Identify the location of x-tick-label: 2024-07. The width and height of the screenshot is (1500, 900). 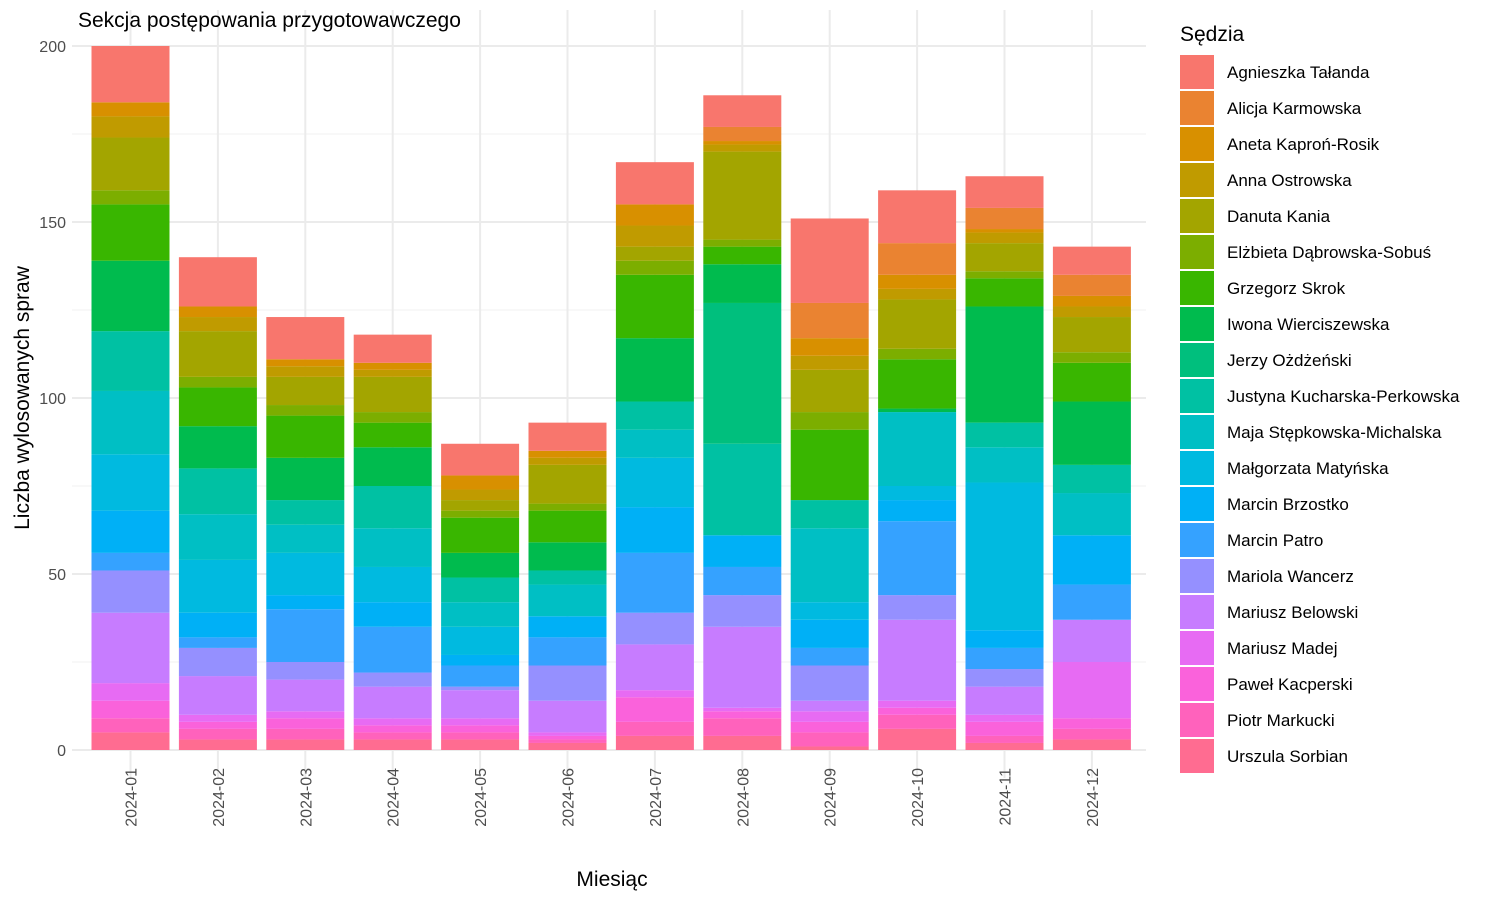
(656, 797).